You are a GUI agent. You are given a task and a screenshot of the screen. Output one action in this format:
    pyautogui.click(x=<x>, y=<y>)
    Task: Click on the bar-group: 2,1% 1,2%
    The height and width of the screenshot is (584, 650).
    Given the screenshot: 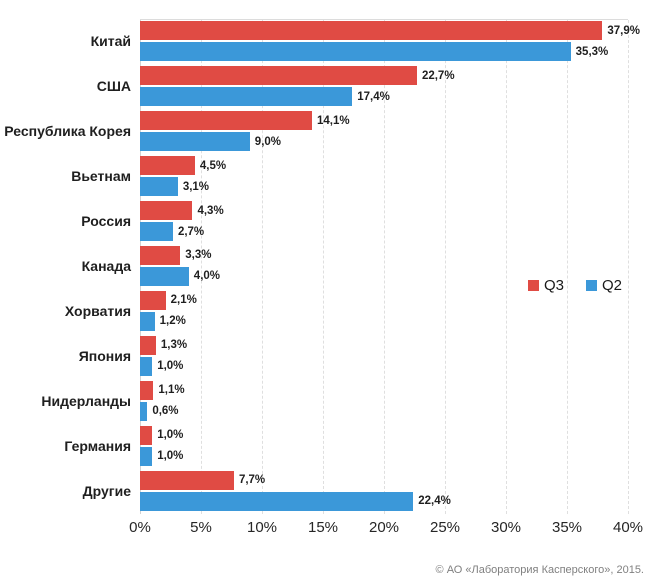 What is the action you would take?
    pyautogui.click(x=384, y=310)
    